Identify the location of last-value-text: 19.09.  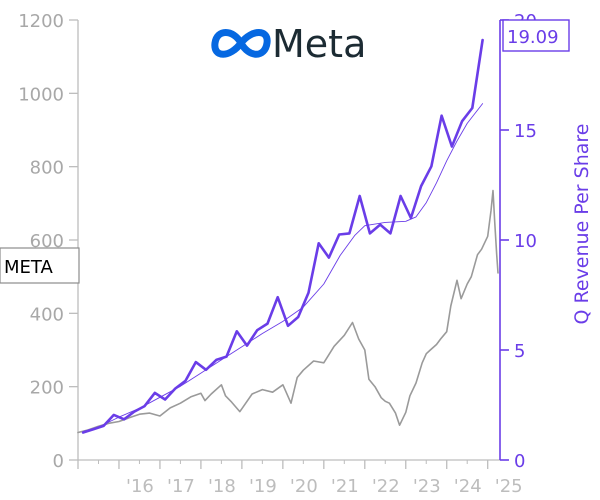
(533, 37).